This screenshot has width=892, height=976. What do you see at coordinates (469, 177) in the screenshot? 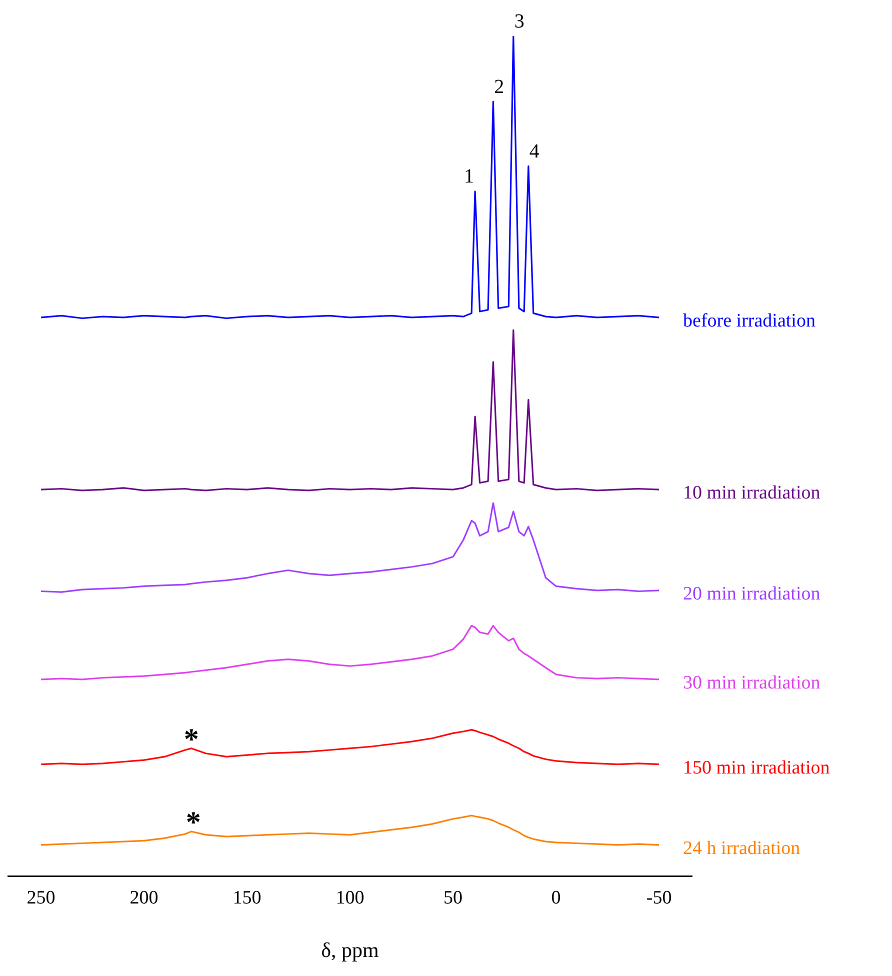
I see `annotation: 1` at bounding box center [469, 177].